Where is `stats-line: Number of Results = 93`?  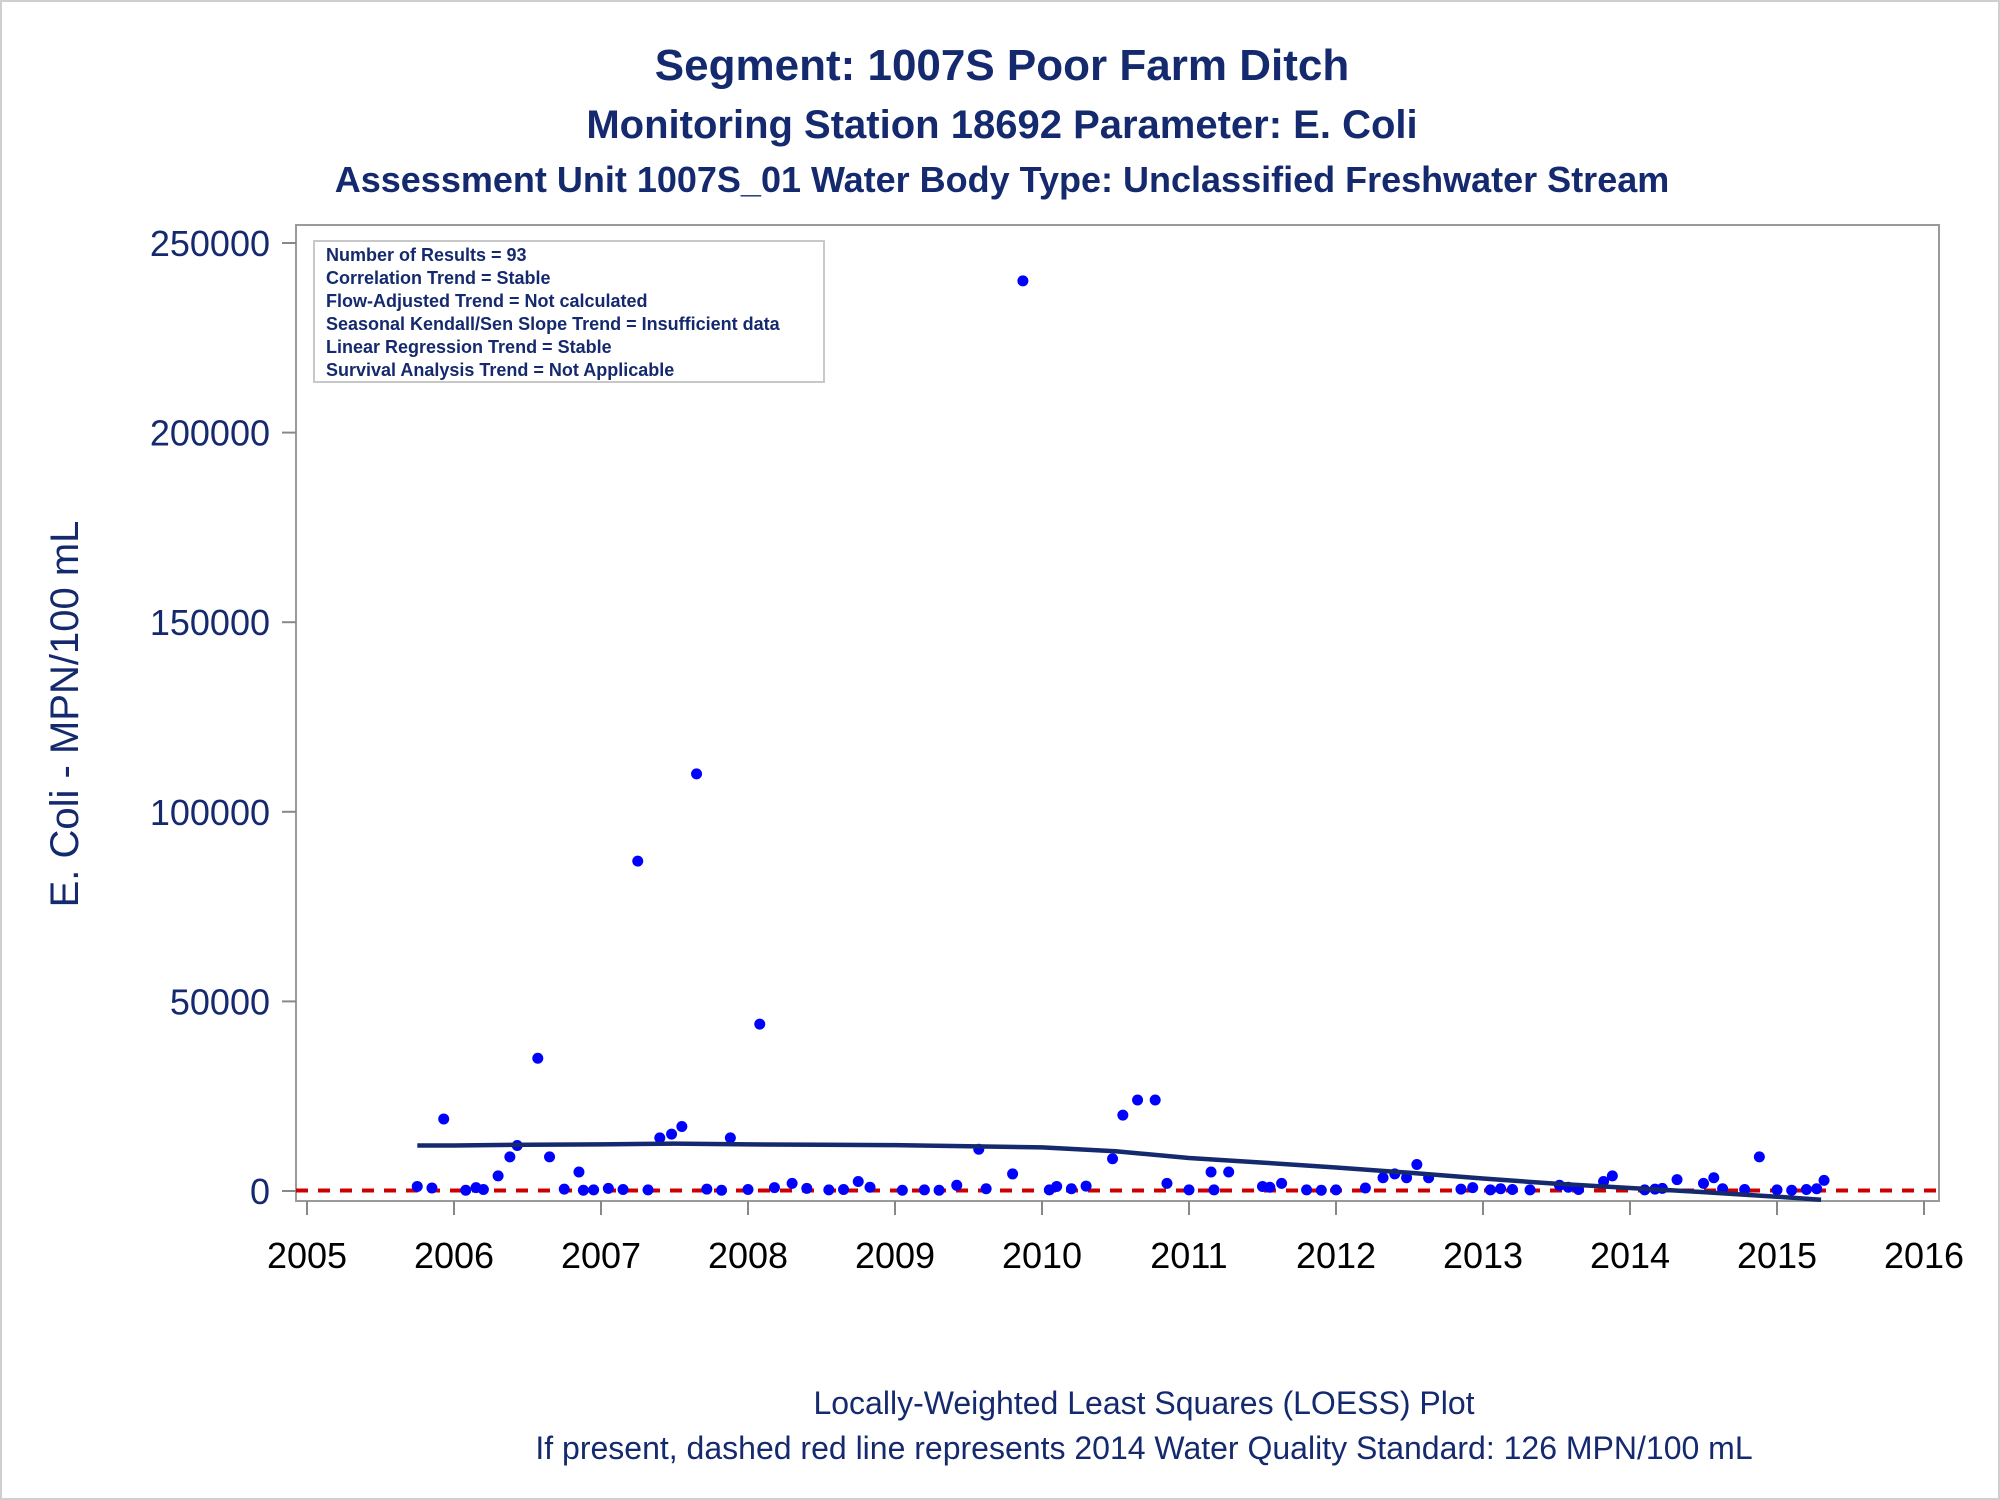
stats-line: Number of Results = 93 is located at coordinates (426, 255).